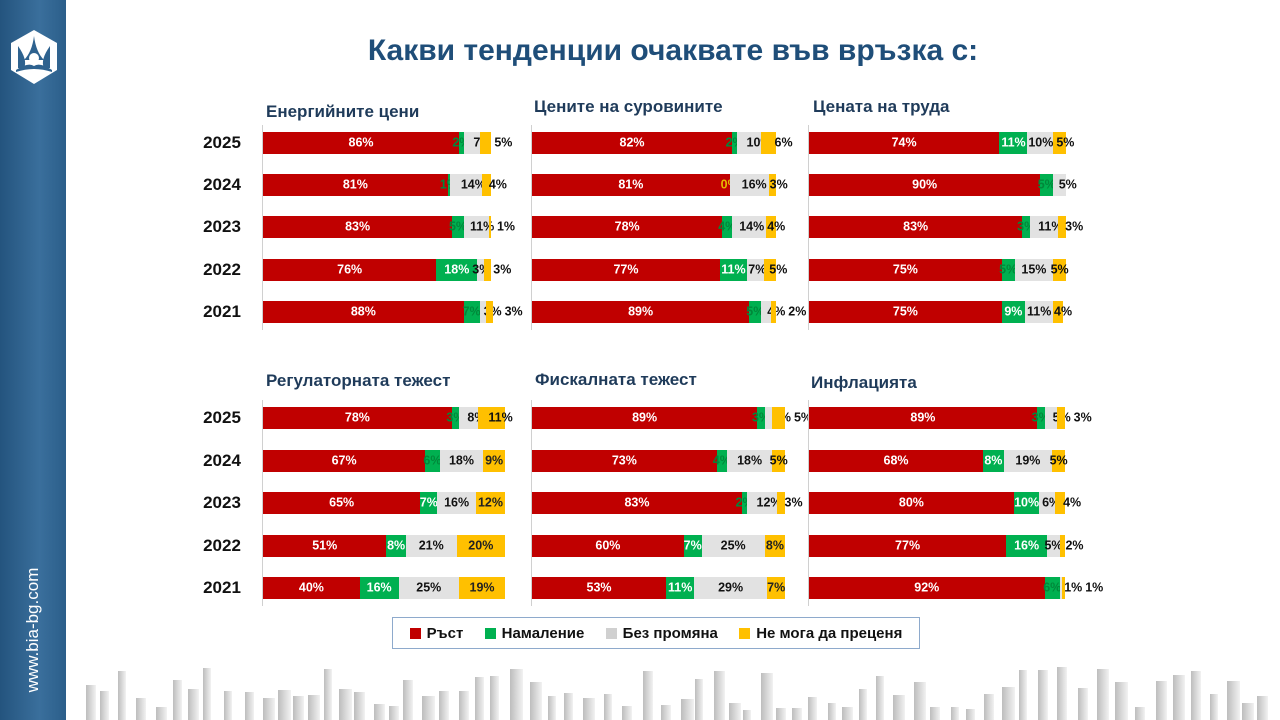 The width and height of the screenshot is (1280, 720). I want to click on chart-title: Регулаторната тежест, so click(358, 380).